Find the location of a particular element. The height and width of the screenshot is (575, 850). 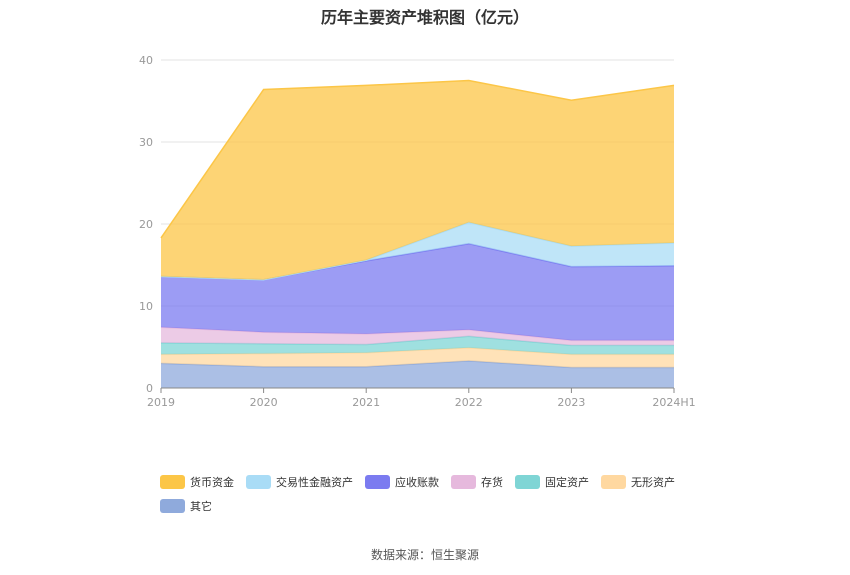

y-tick-label: 20 is located at coordinates (146, 224).